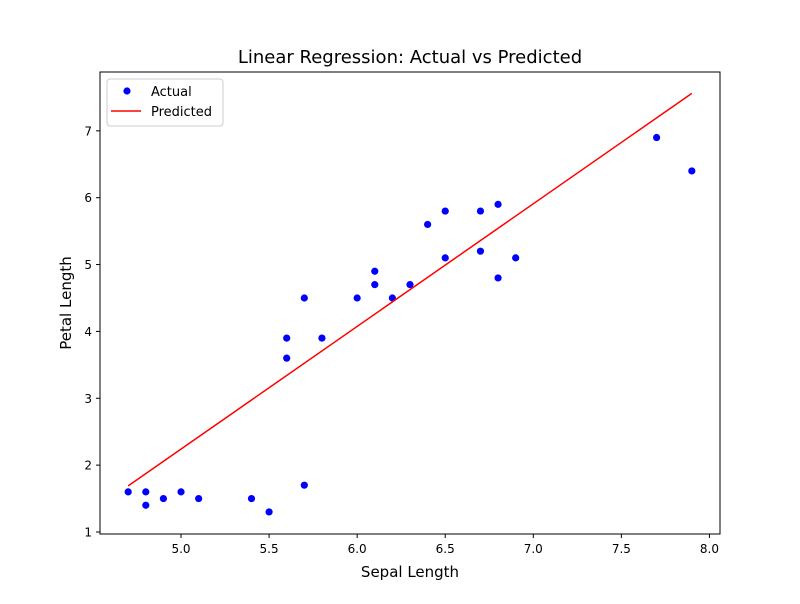  I want to click on legend-actual-marker, so click(127, 91).